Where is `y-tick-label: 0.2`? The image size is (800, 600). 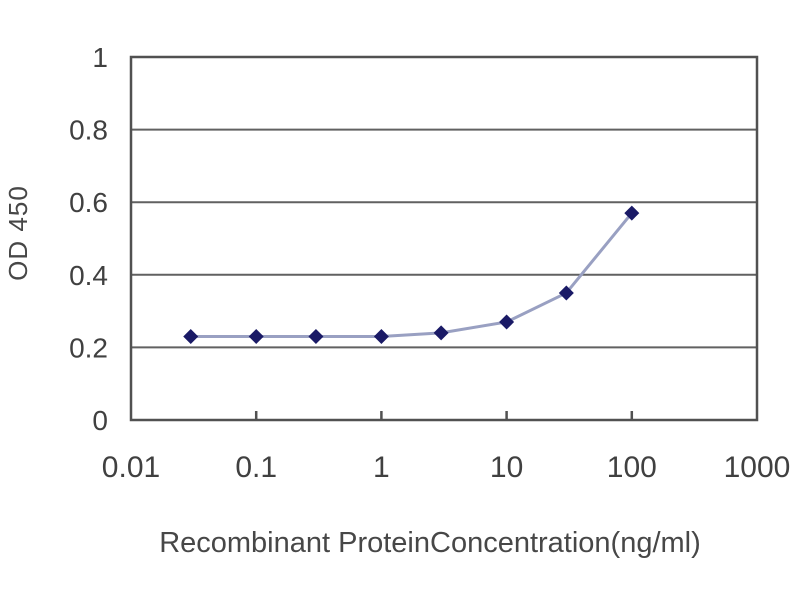
y-tick-label: 0.2 is located at coordinates (88, 347).